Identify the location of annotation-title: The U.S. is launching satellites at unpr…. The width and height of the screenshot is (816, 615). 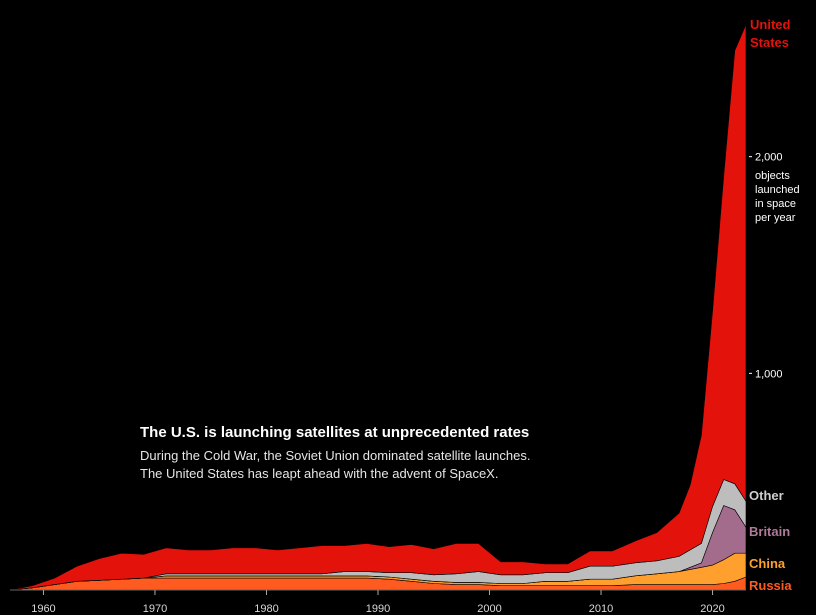
(335, 432).